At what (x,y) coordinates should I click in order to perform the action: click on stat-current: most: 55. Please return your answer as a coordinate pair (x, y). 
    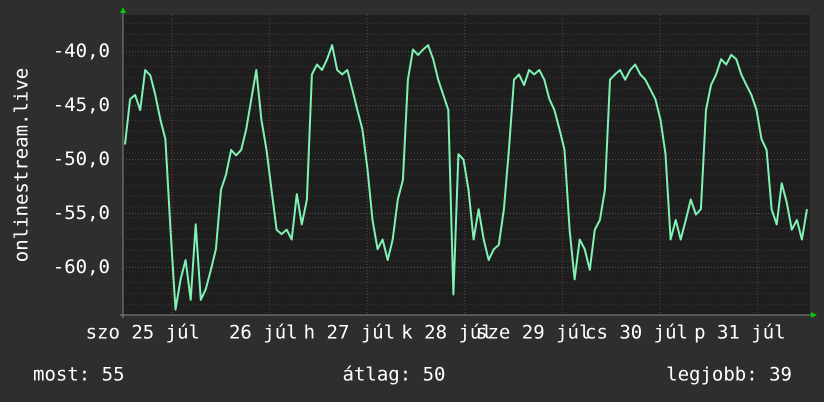
    Looking at the image, I should click on (79, 375).